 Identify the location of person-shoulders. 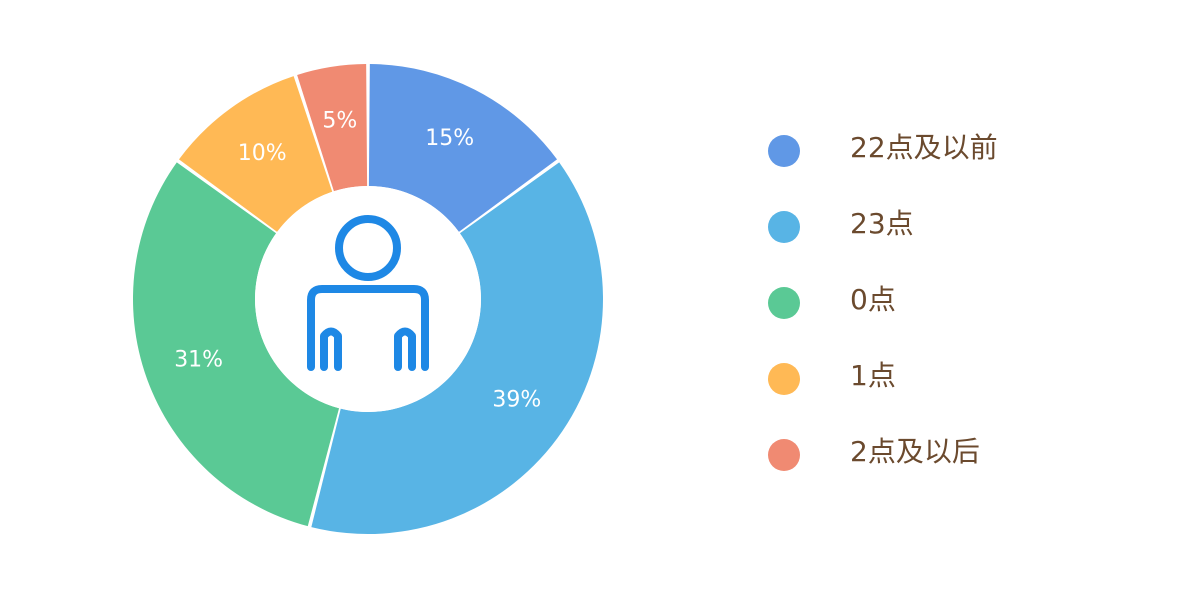
(368, 328).